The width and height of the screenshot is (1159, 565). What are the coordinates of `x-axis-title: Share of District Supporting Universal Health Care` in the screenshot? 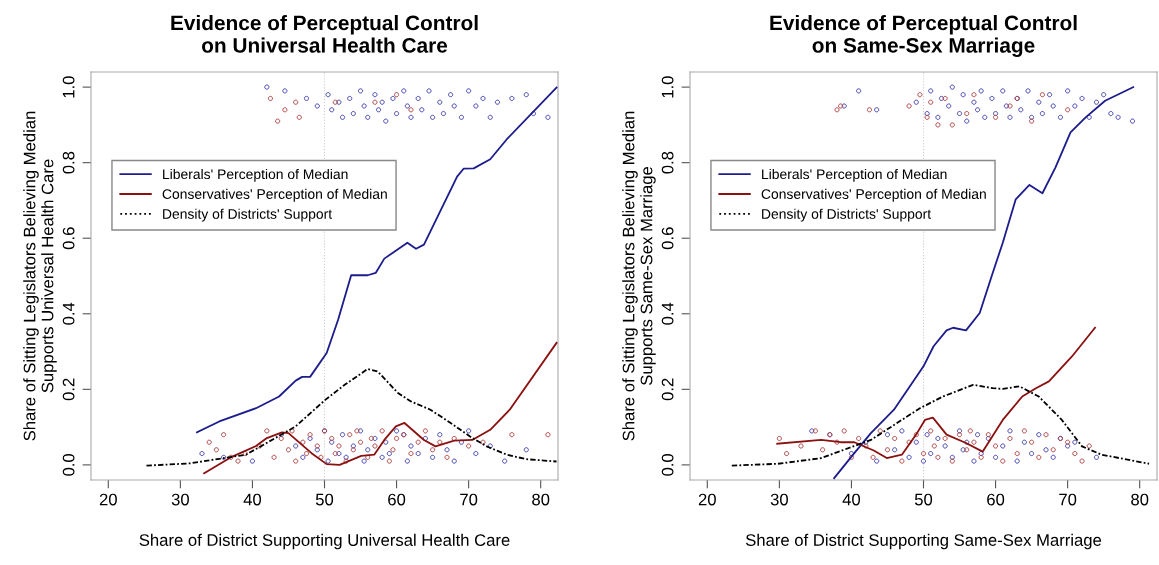 It's located at (324, 541).